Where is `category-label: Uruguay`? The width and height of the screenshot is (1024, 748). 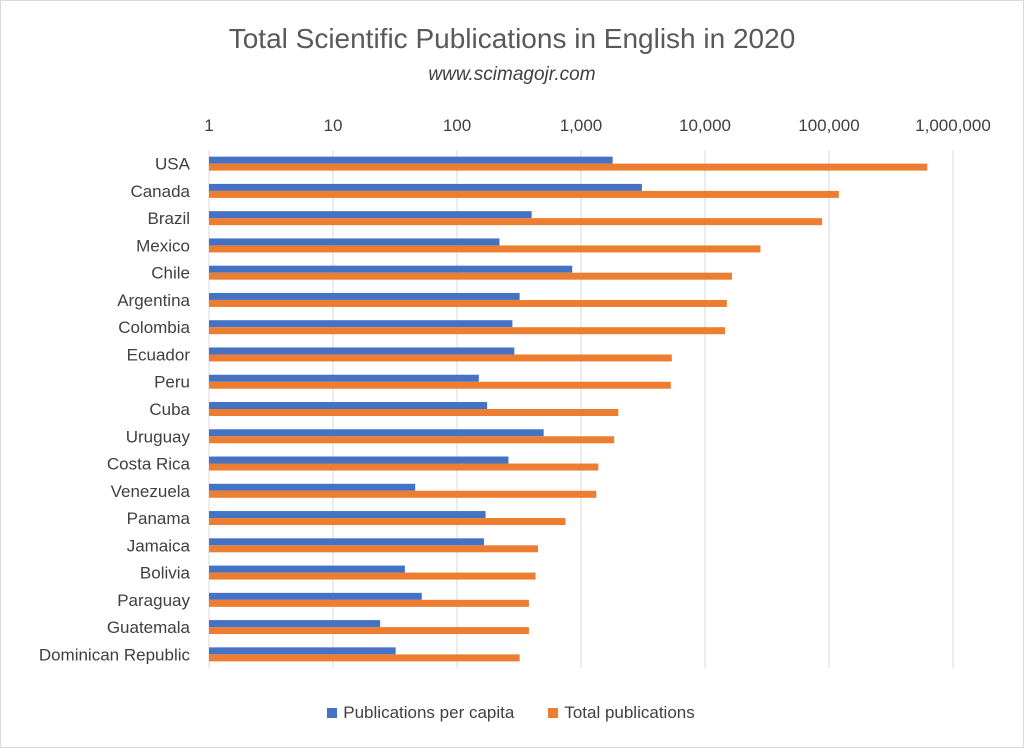 category-label: Uruguay is located at coordinates (158, 436).